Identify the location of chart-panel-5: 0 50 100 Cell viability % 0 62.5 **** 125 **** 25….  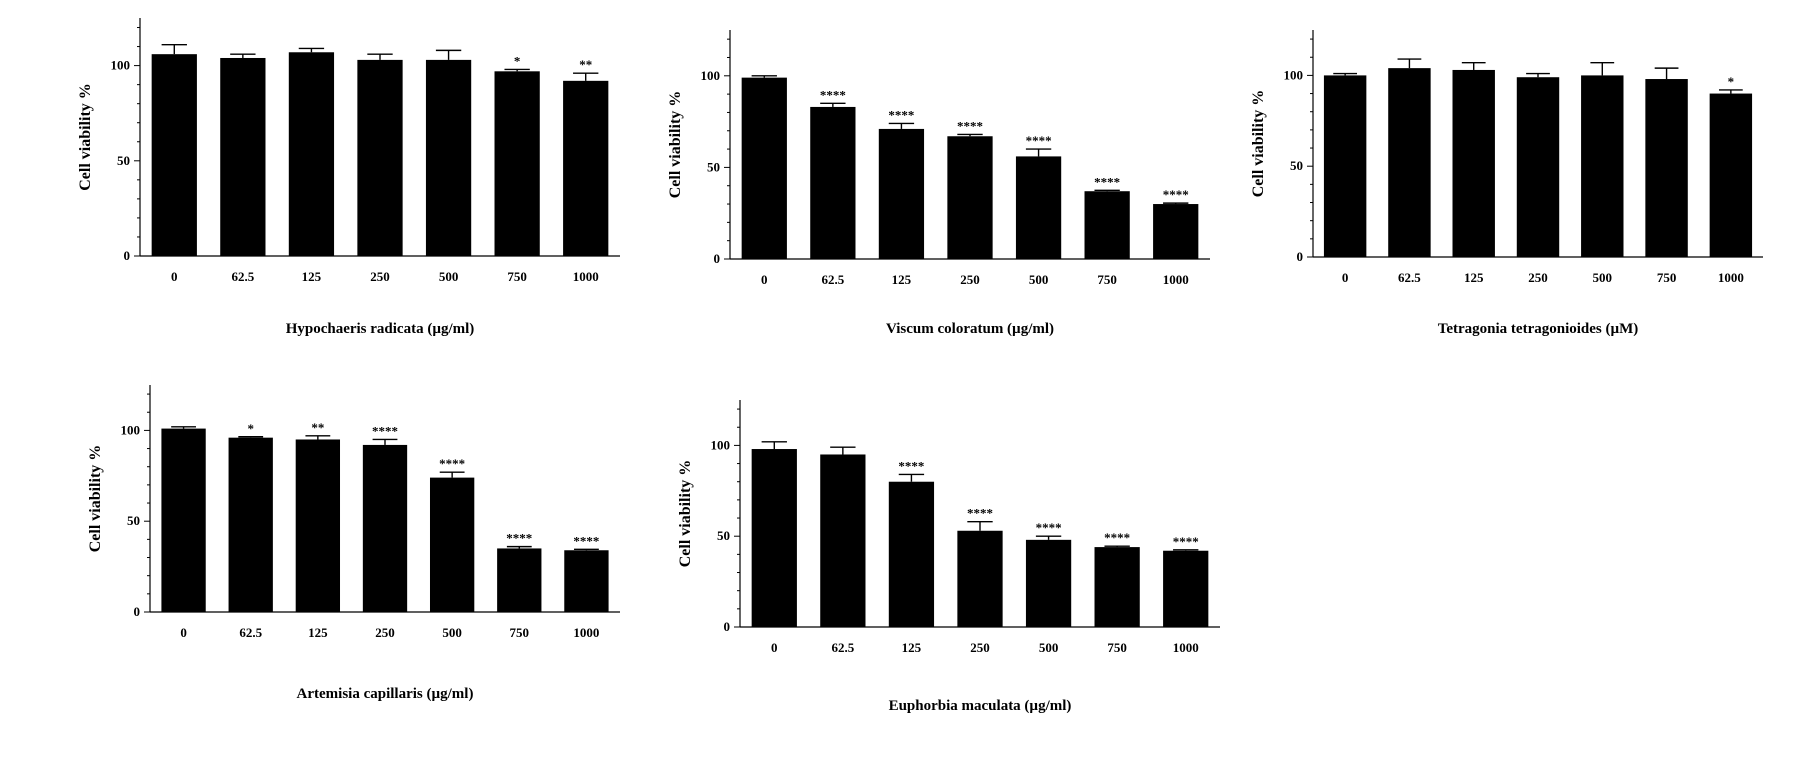
(948, 557).